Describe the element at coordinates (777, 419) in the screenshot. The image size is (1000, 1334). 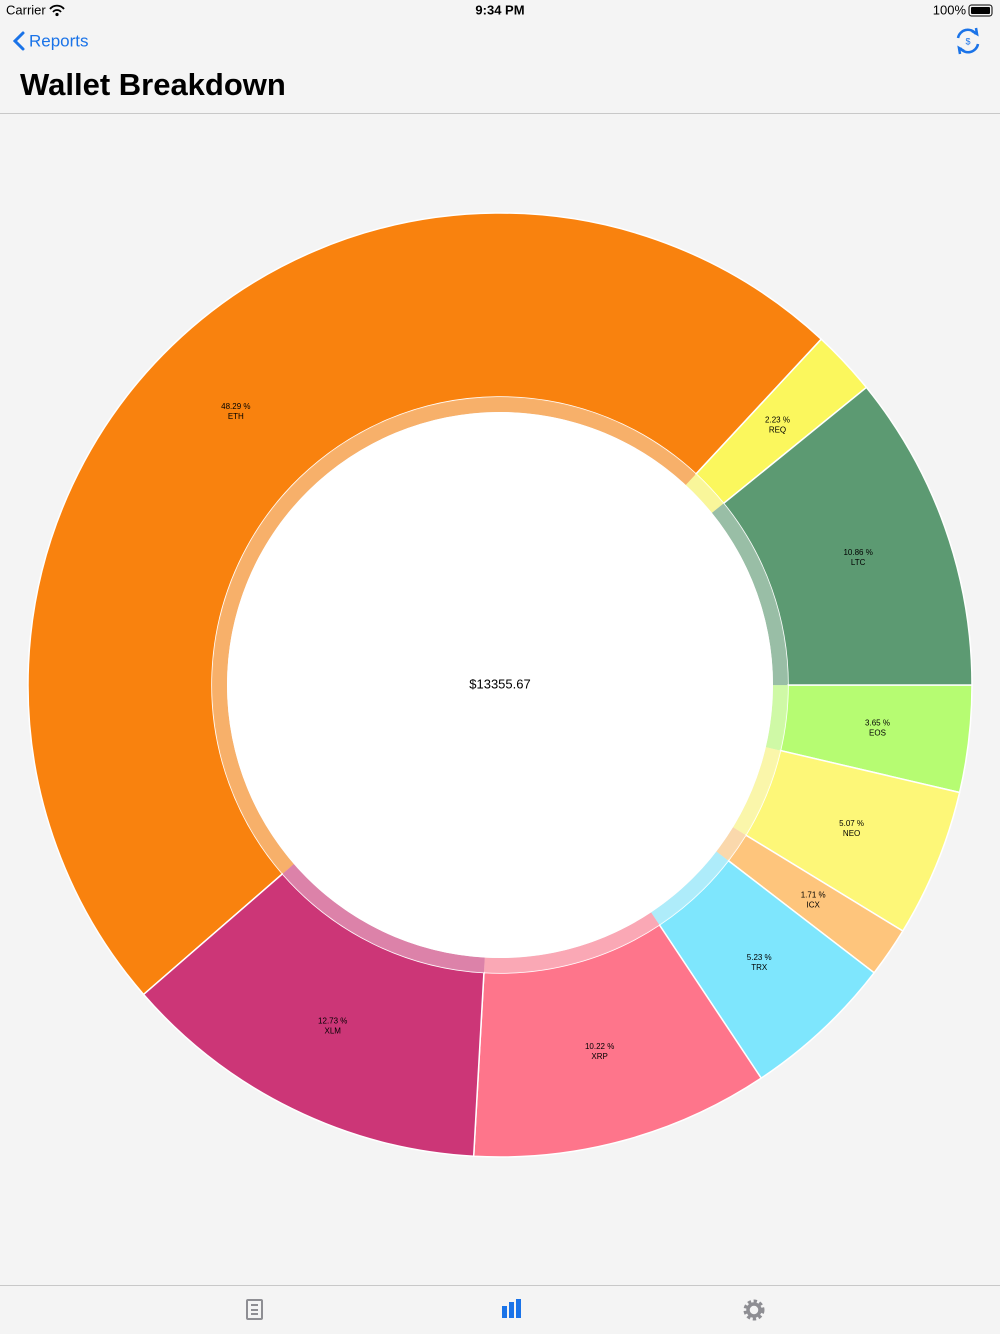
I see `slice-value-label: 2.23 %` at that location.